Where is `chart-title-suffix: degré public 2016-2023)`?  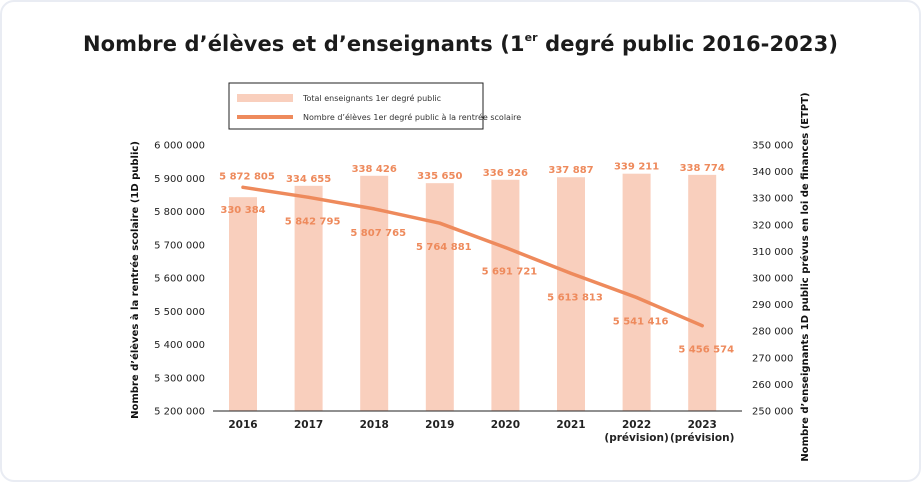 chart-title-suffix: degré public 2016-2023) is located at coordinates (688, 44).